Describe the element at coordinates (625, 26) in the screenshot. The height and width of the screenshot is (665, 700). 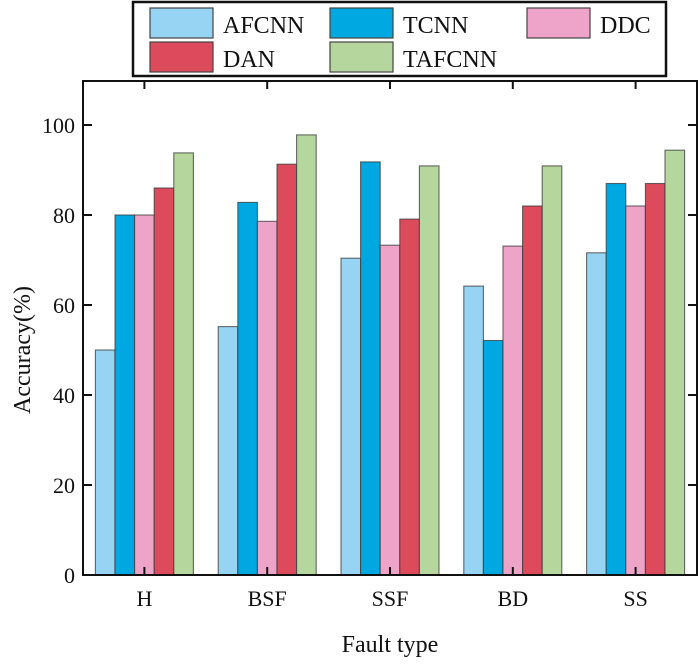
I see `legend-label-ddc: DDC` at that location.